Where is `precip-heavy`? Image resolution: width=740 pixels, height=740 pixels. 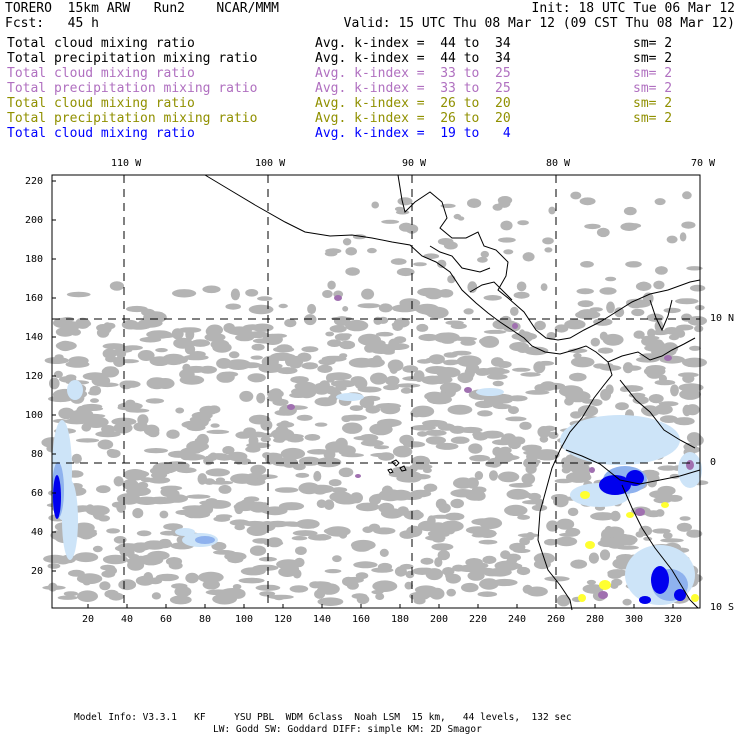 precip-heavy is located at coordinates (615, 485).